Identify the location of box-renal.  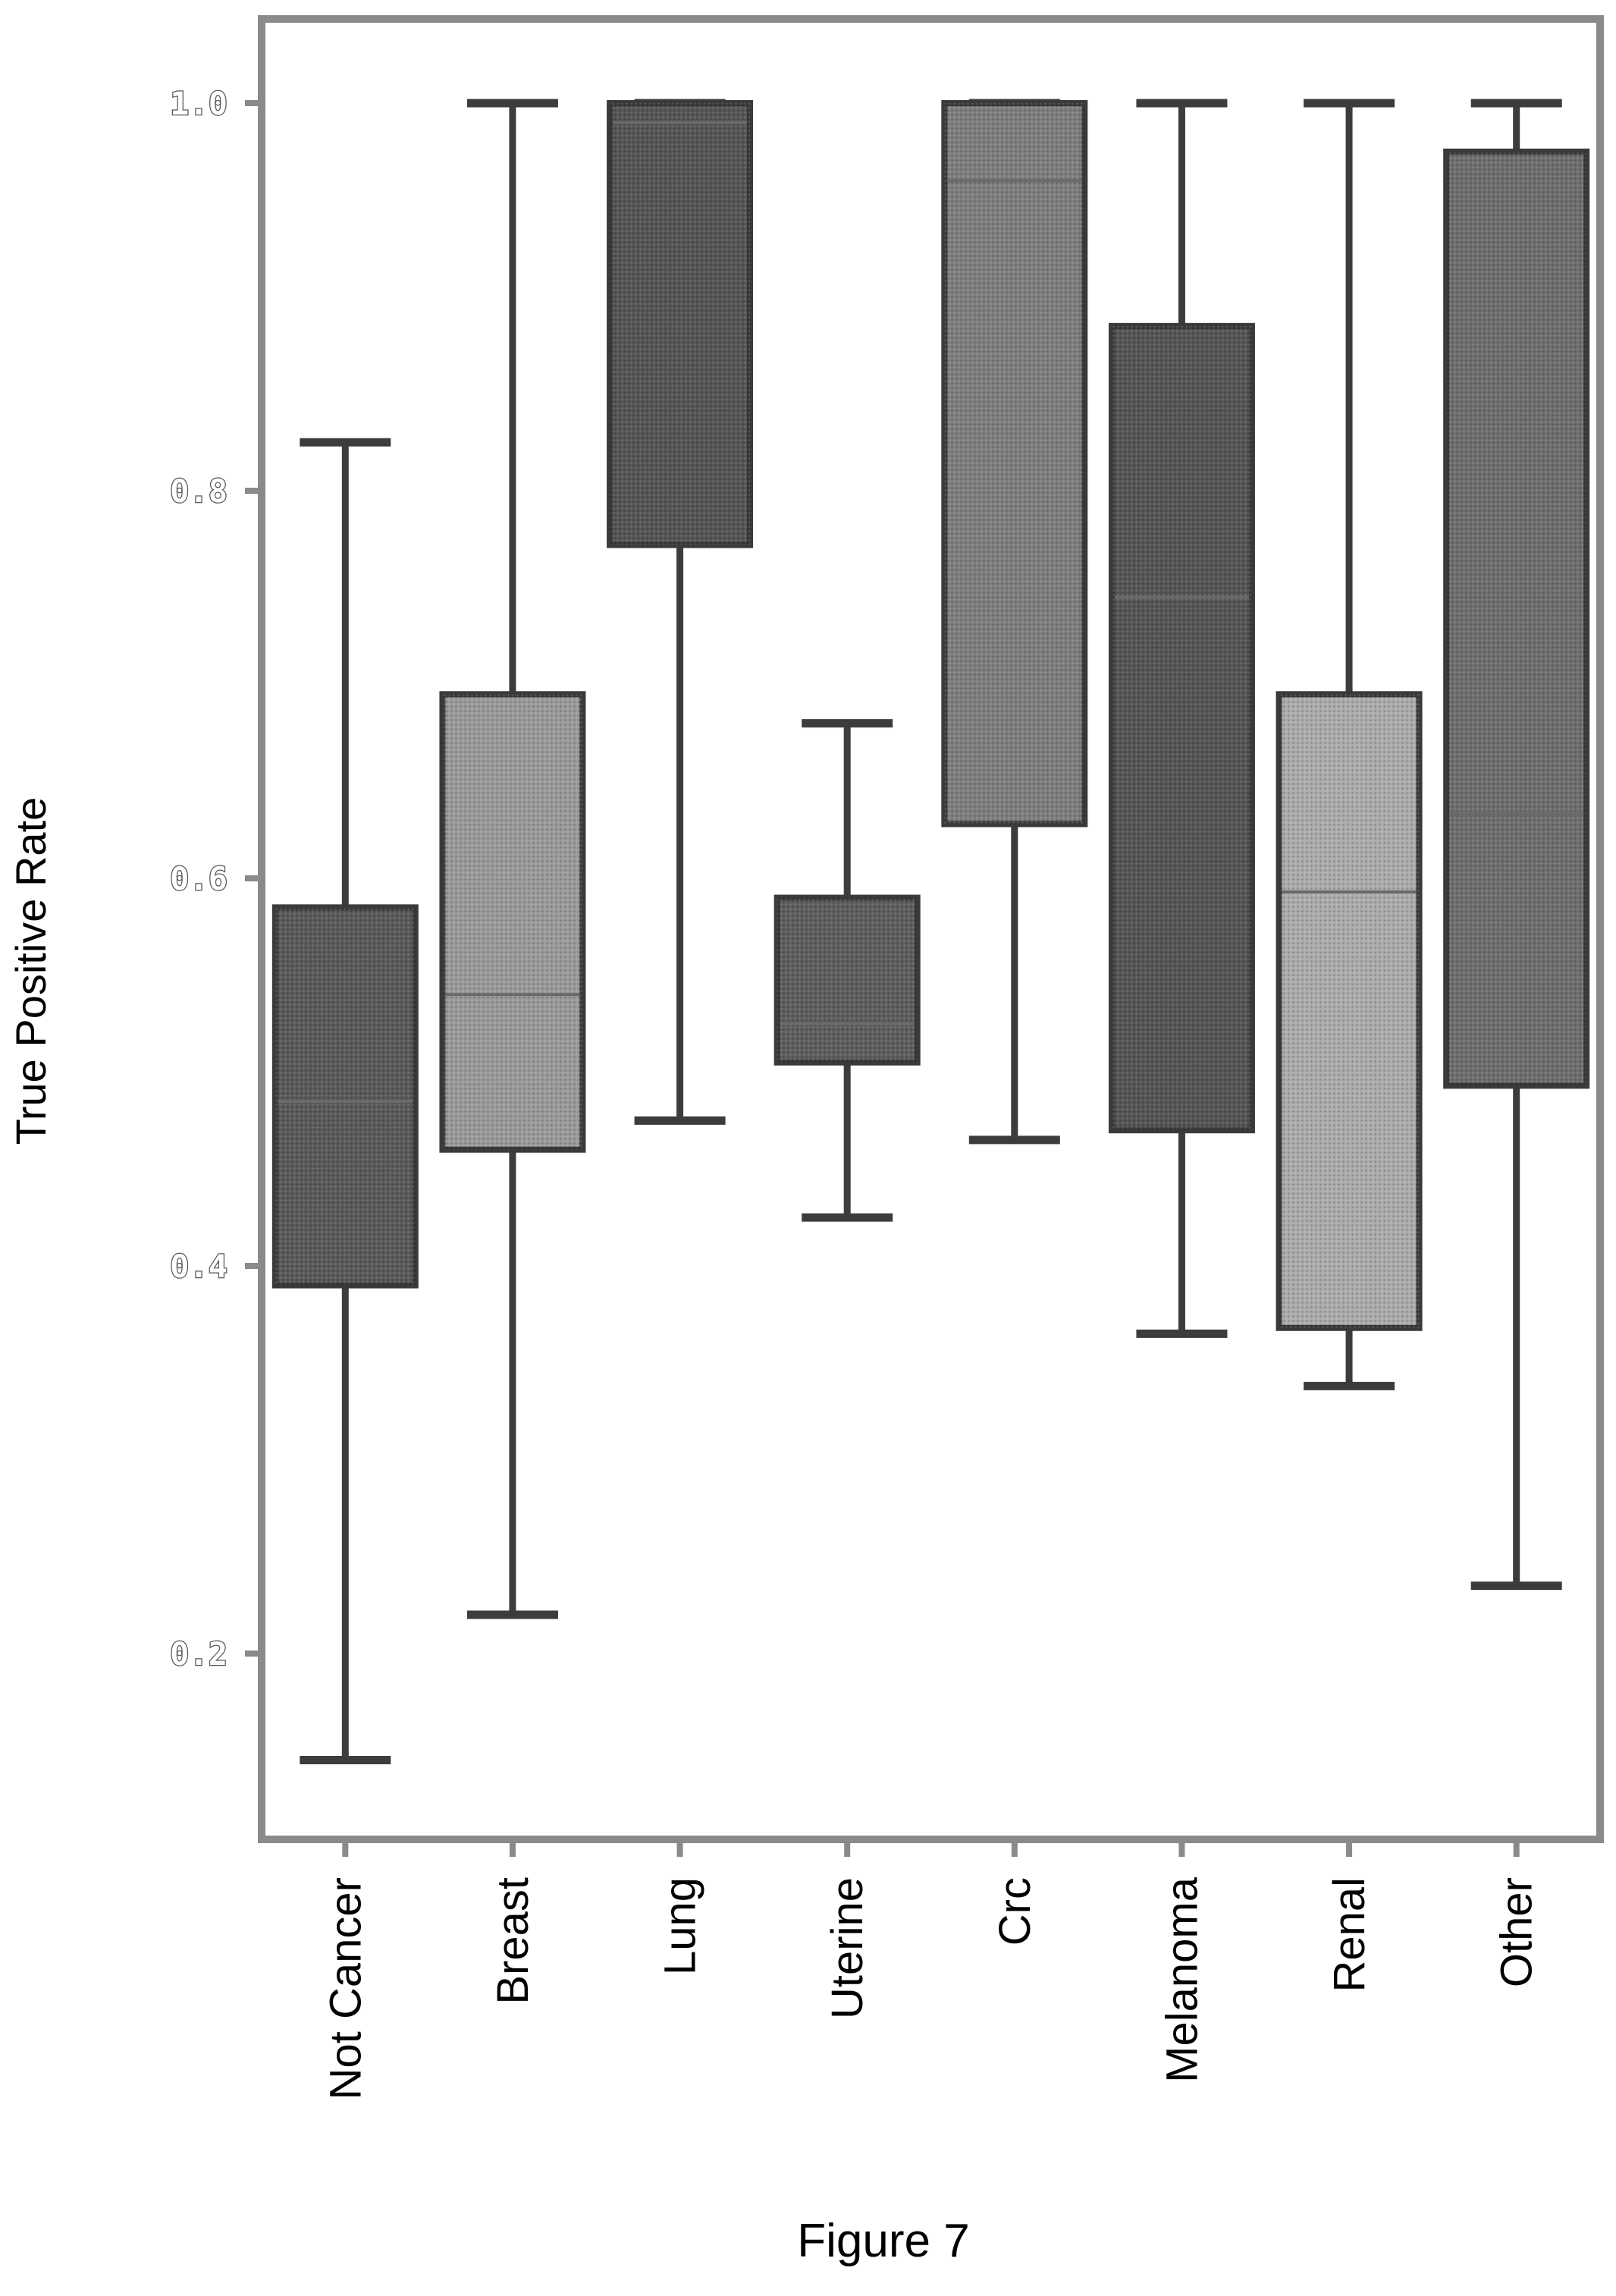
(1349, 744).